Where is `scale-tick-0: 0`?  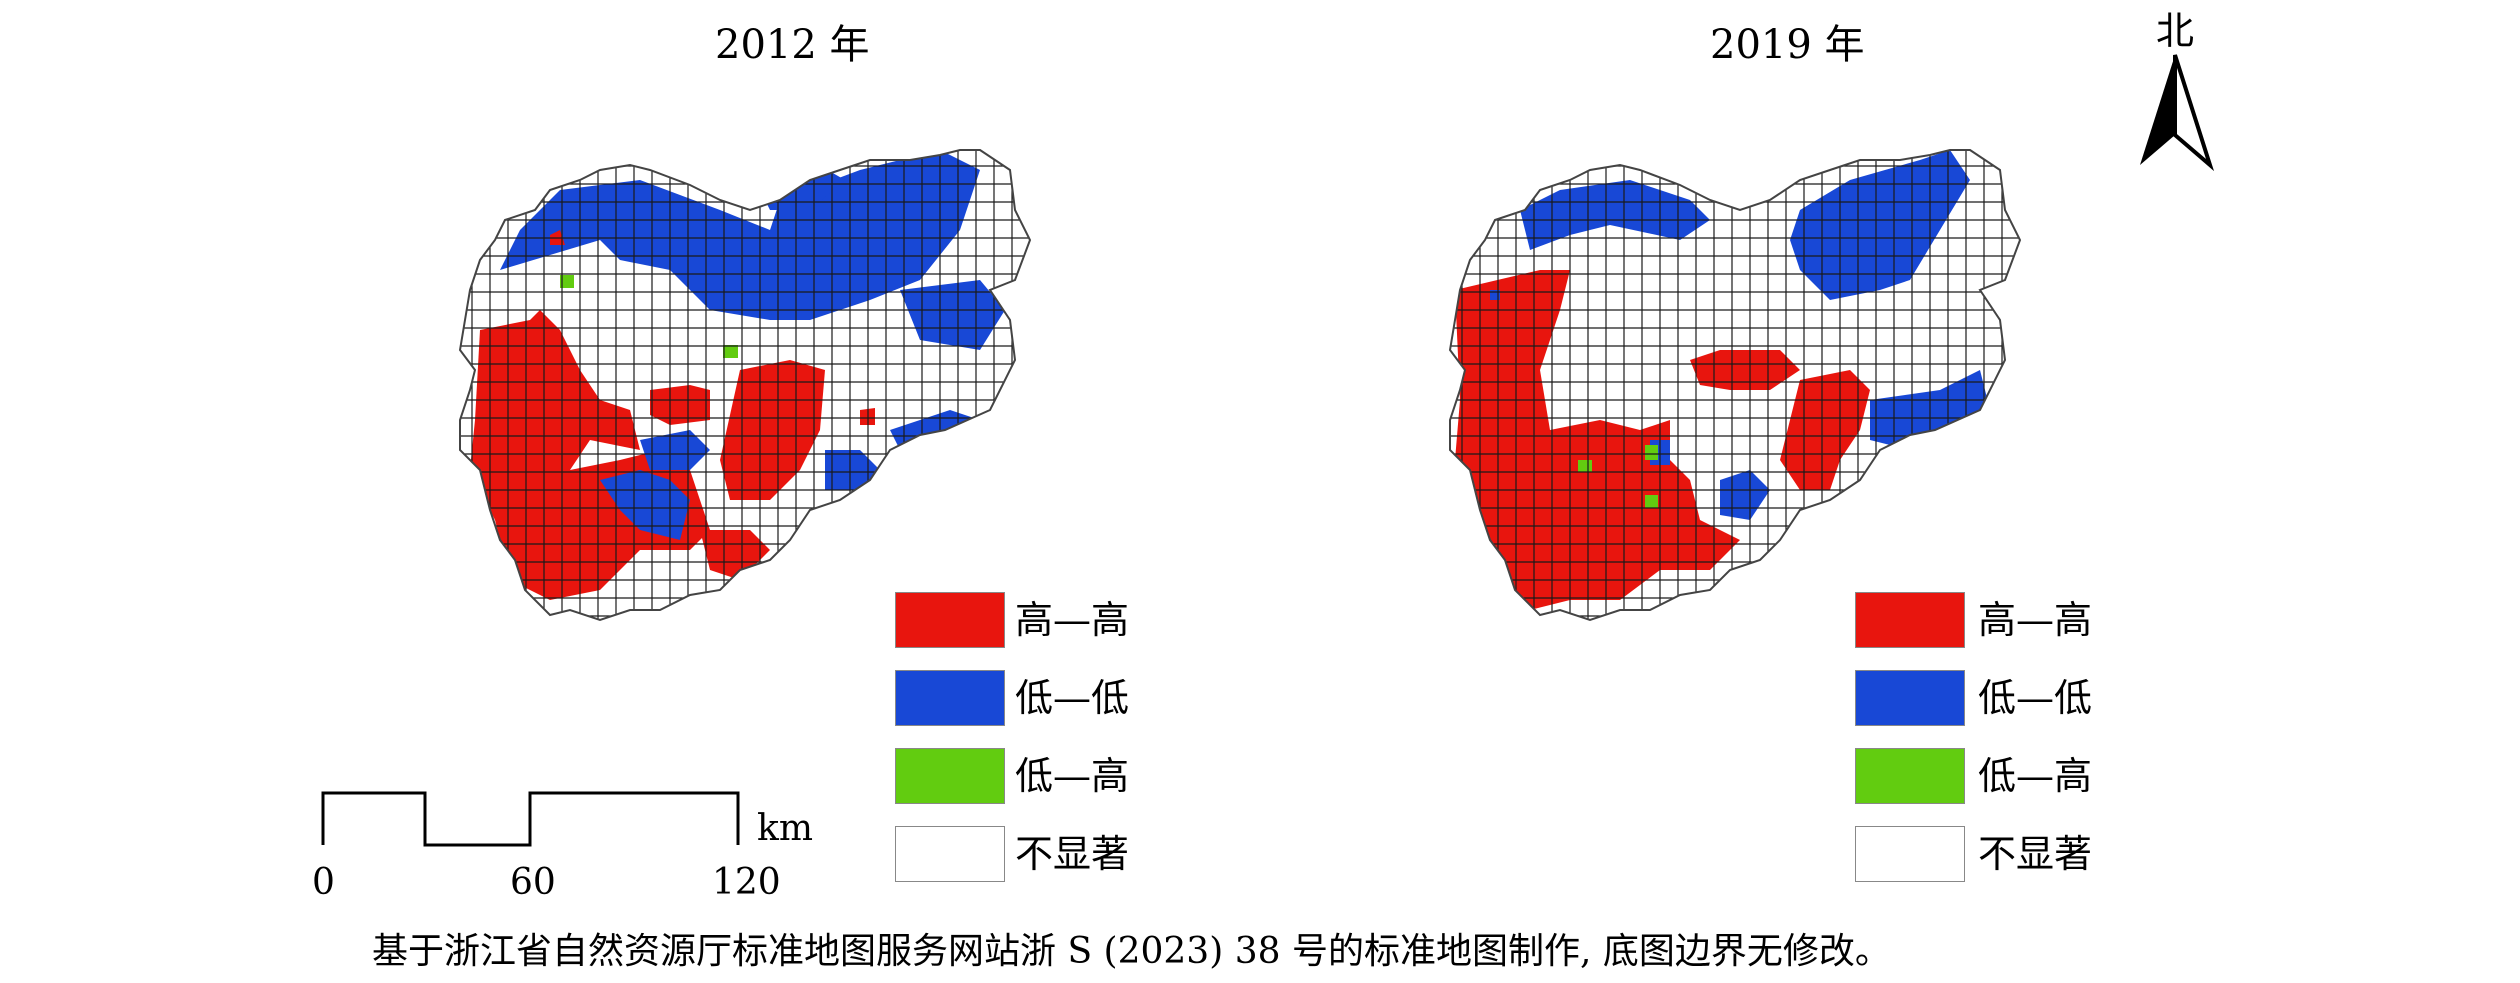
scale-tick-0: 0 is located at coordinates (323, 882).